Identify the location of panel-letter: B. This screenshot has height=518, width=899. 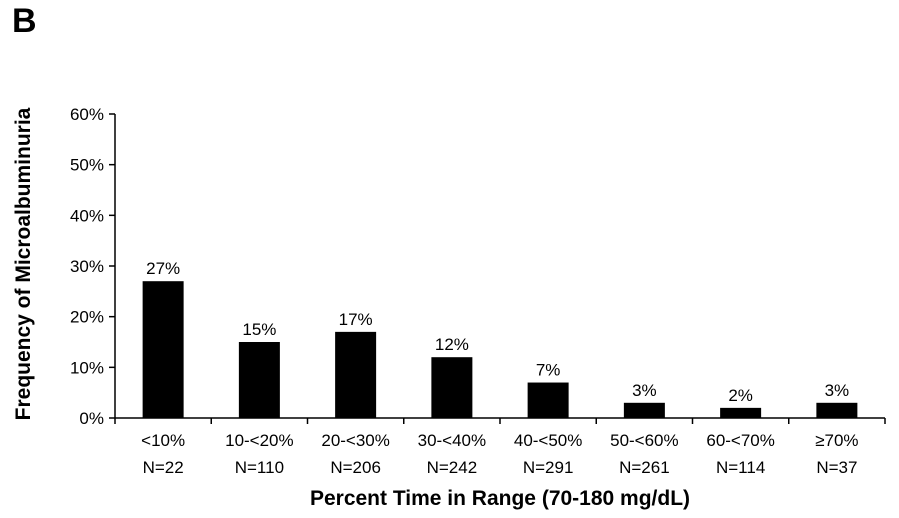
(24, 21).